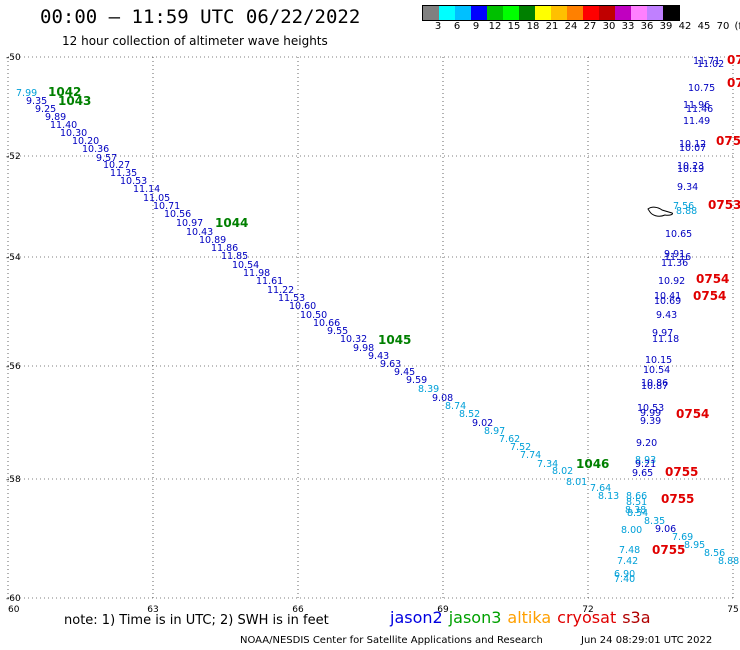  I want to click on satellite-legend: jason2 jason3 altika cryosat s3a, so click(523, 617).